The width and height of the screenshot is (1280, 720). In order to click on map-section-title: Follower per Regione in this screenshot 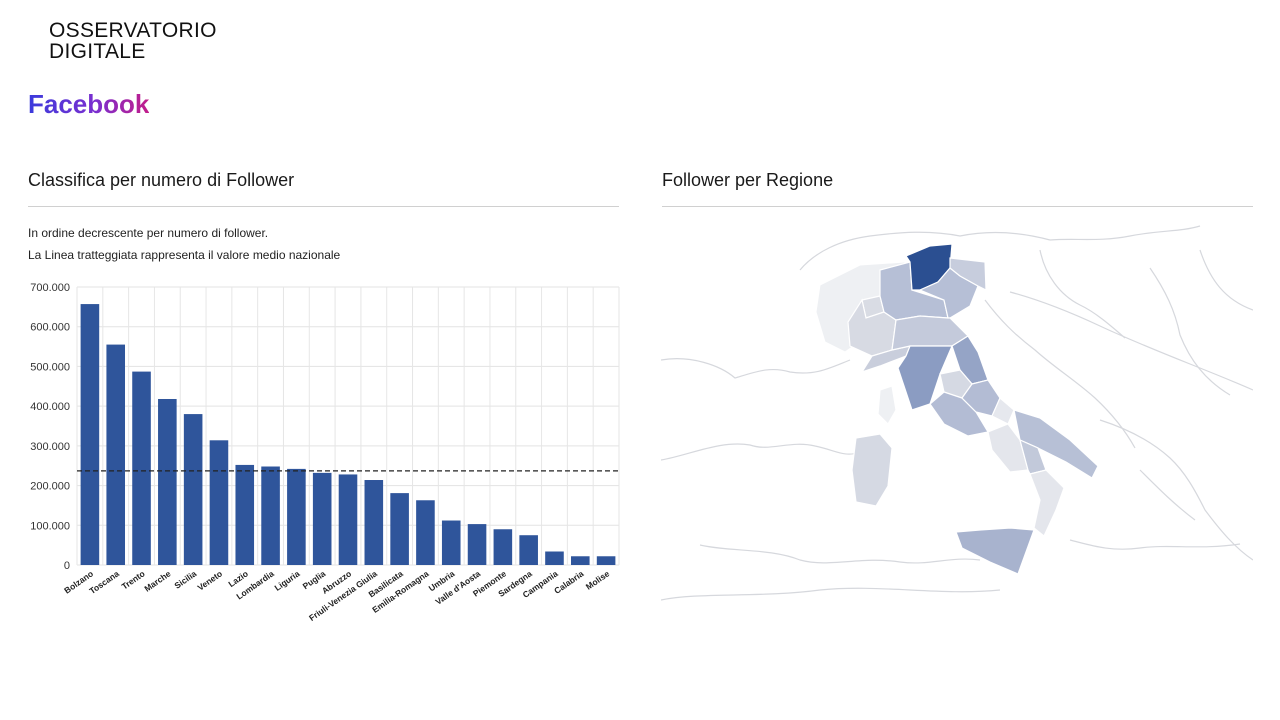, I will do `click(748, 180)`.